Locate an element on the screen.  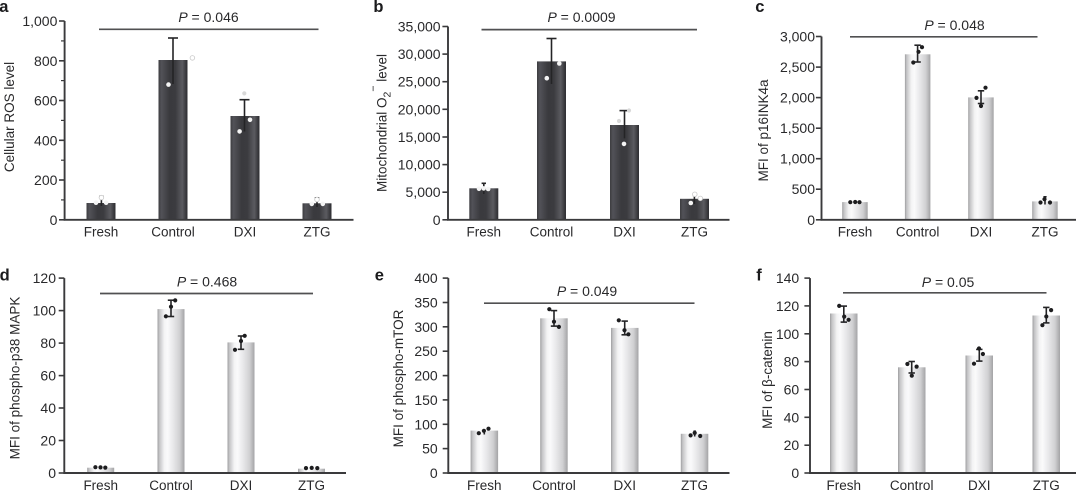
svg-text: 5,000 is located at coordinates (423, 192).